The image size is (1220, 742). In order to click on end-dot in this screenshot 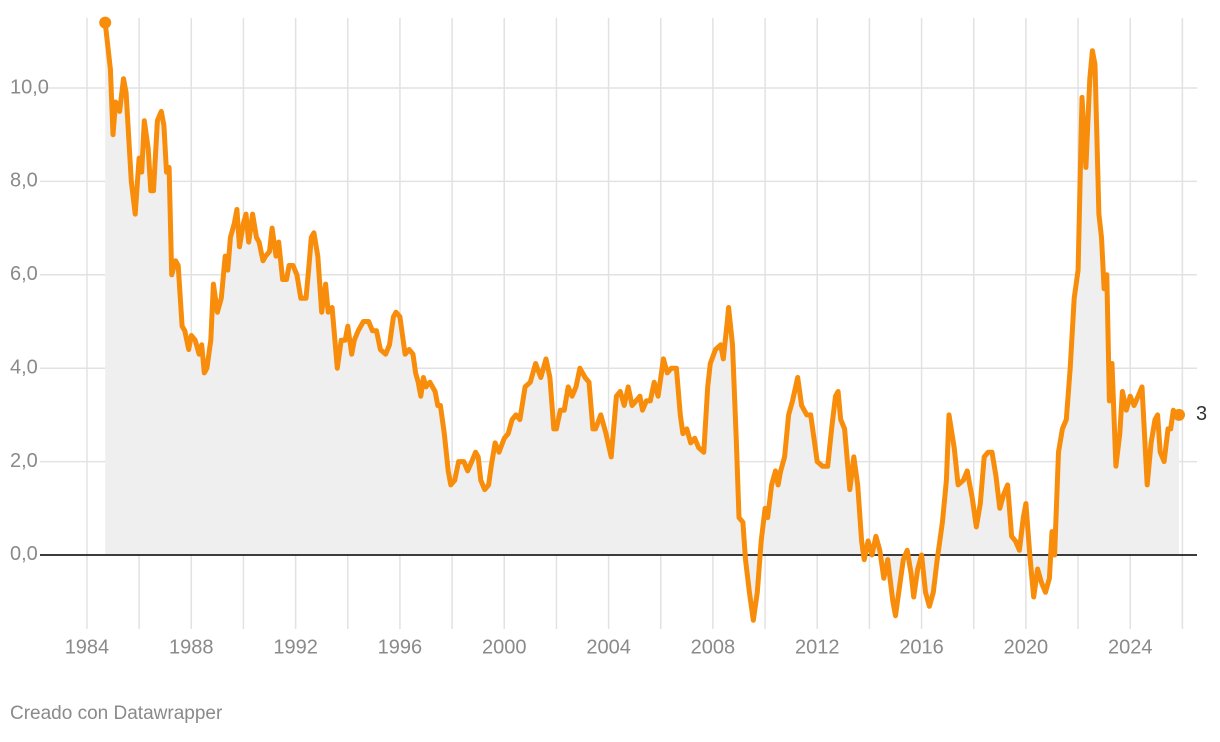, I will do `click(1179, 414)`.